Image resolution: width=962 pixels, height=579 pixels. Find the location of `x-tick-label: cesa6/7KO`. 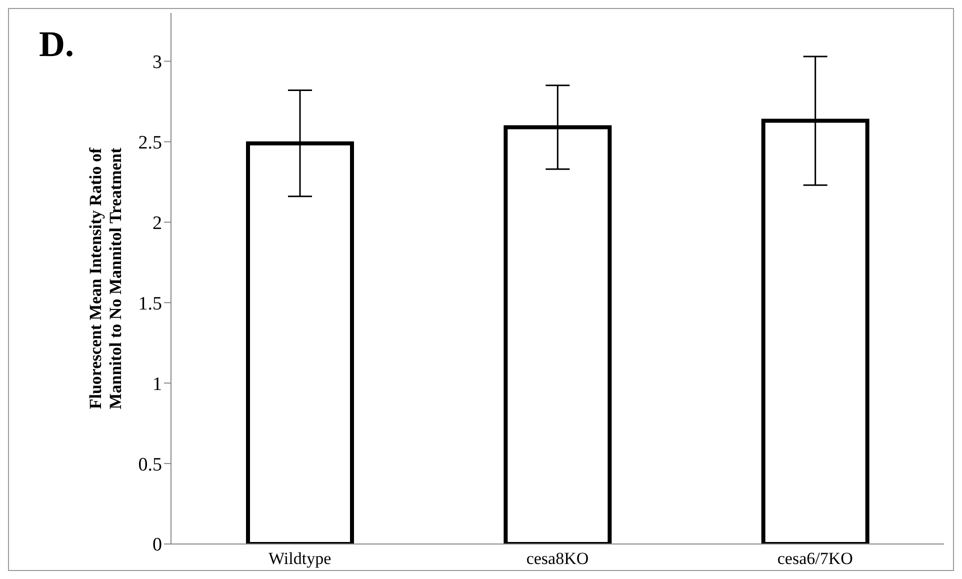

x-tick-label: cesa6/7KO is located at coordinates (815, 558).